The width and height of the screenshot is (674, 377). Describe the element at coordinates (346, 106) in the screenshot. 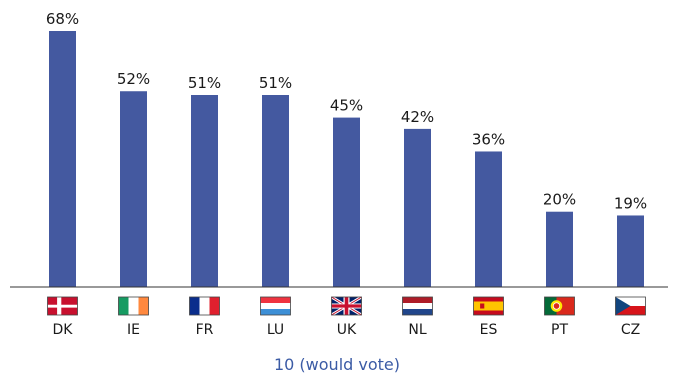

I see `value-label-uk: 45%` at that location.